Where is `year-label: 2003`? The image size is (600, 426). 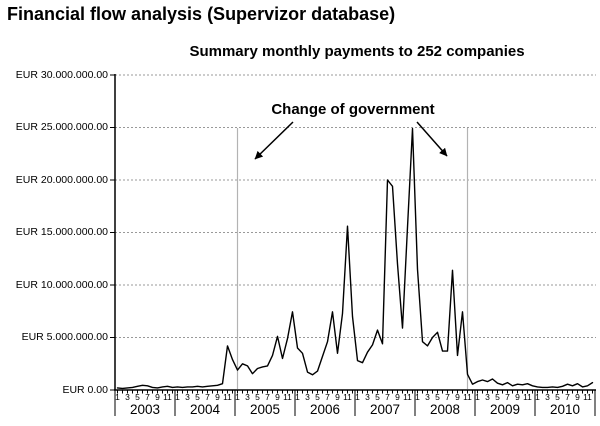
year-label: 2003 is located at coordinates (145, 409).